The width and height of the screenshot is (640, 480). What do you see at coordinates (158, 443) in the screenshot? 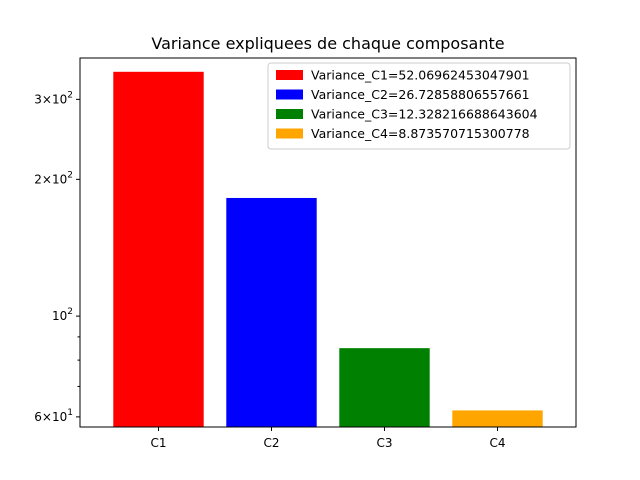
I see `x-tick-label: C1` at bounding box center [158, 443].